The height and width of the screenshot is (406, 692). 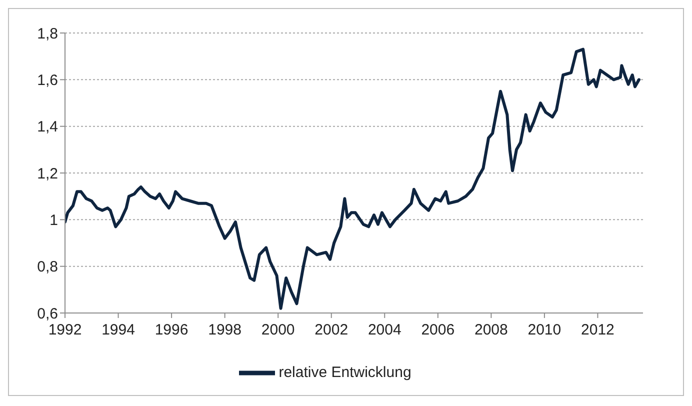 What do you see at coordinates (171, 330) in the screenshot?
I see `x-tick-label: 1996` at bounding box center [171, 330].